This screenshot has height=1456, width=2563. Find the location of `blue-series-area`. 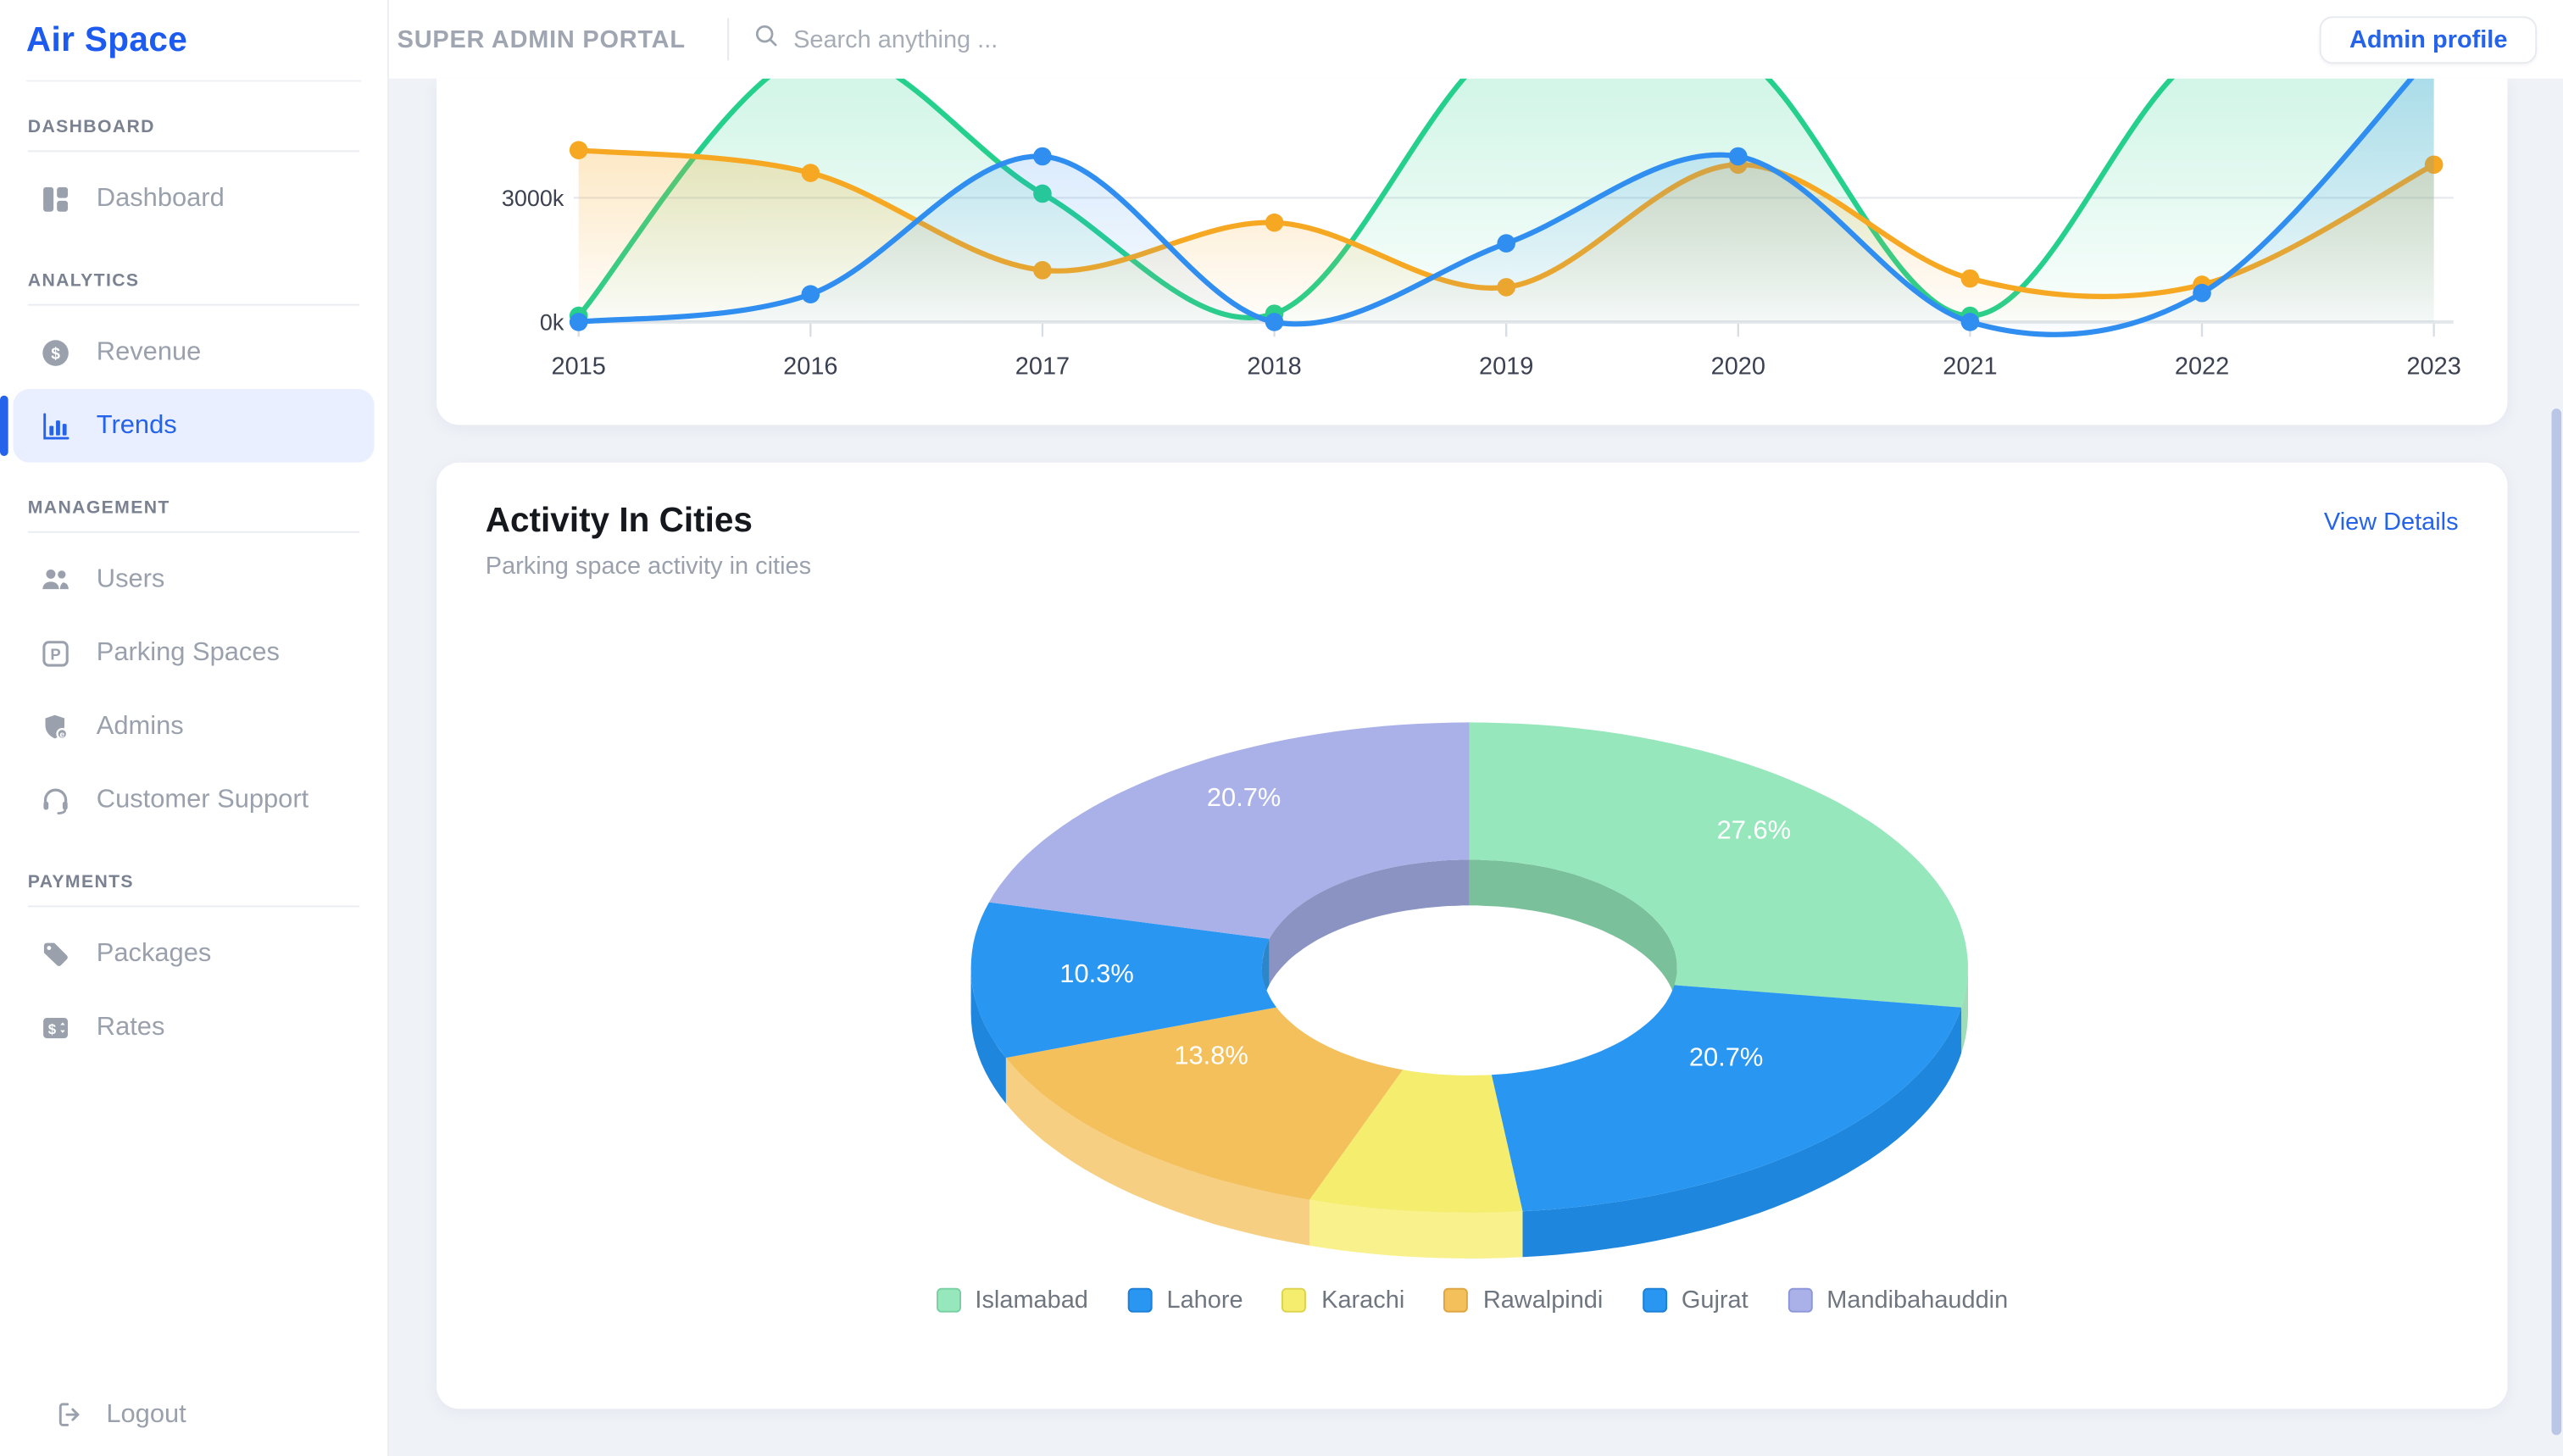

blue-series-area is located at coordinates (1506, 206).